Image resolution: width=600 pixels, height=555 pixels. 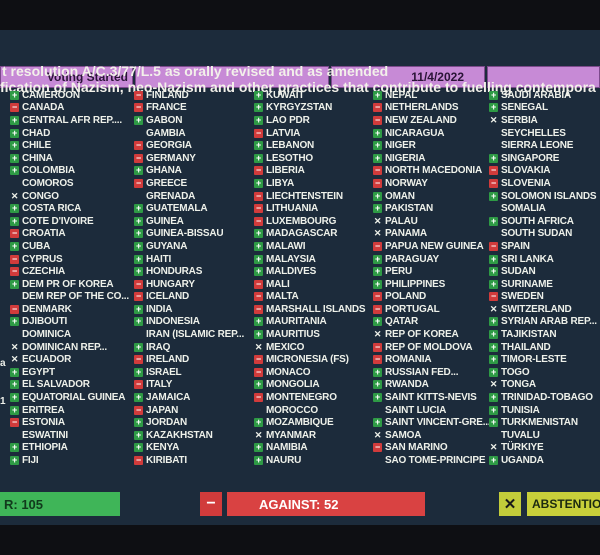 I want to click on yes-total-box: R: 105, so click(x=60, y=504).